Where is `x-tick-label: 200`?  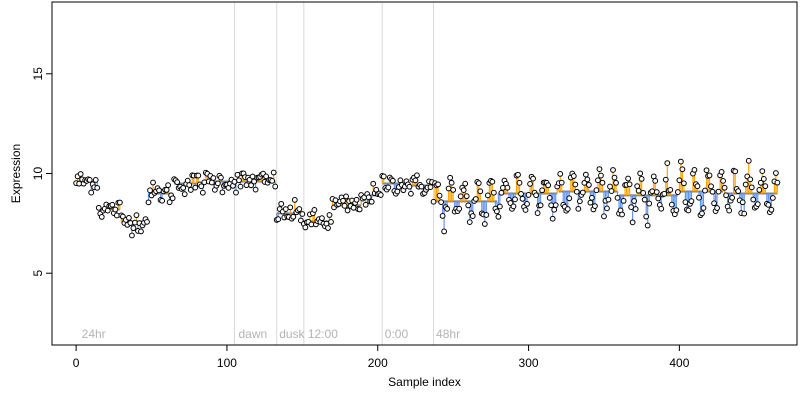
x-tick-label: 200 is located at coordinates (378, 363).